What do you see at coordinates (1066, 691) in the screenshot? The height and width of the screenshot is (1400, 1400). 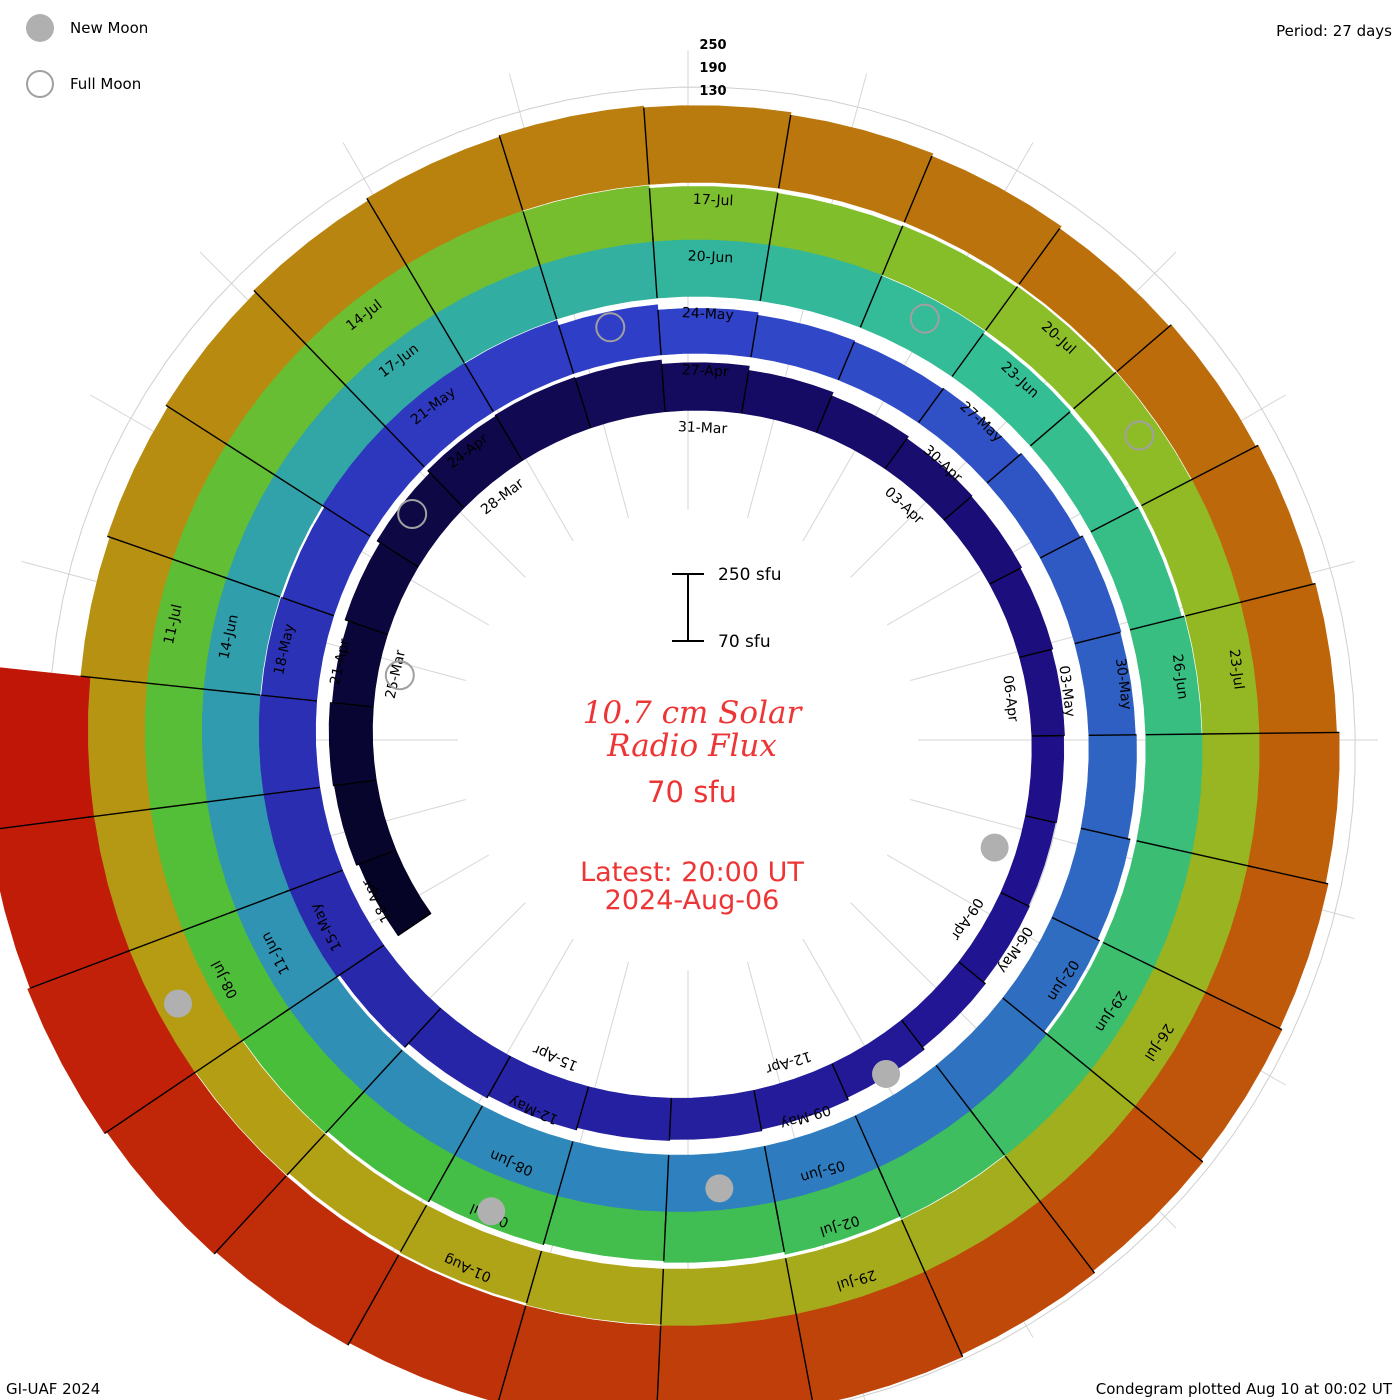 I see `date-label: 03-May` at bounding box center [1066, 691].